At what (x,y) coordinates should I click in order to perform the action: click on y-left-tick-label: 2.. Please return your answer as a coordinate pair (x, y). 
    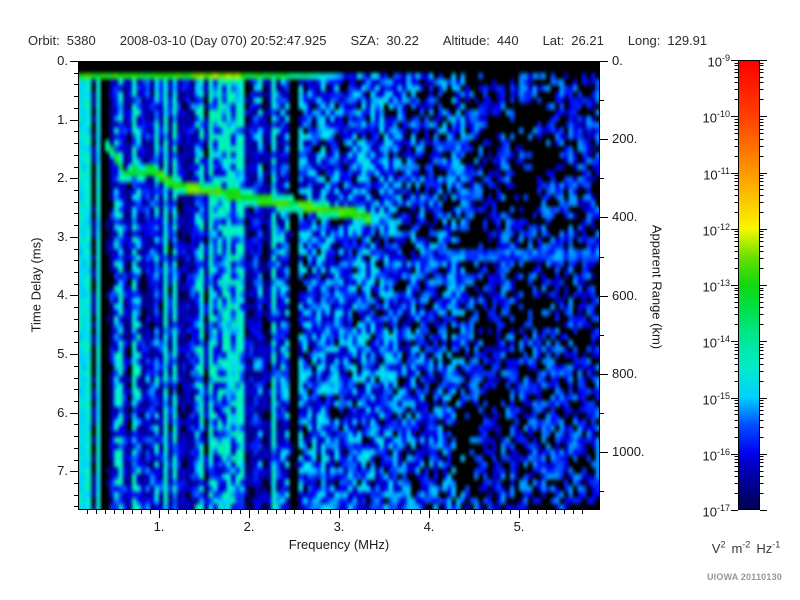
    Looking at the image, I should click on (62, 178).